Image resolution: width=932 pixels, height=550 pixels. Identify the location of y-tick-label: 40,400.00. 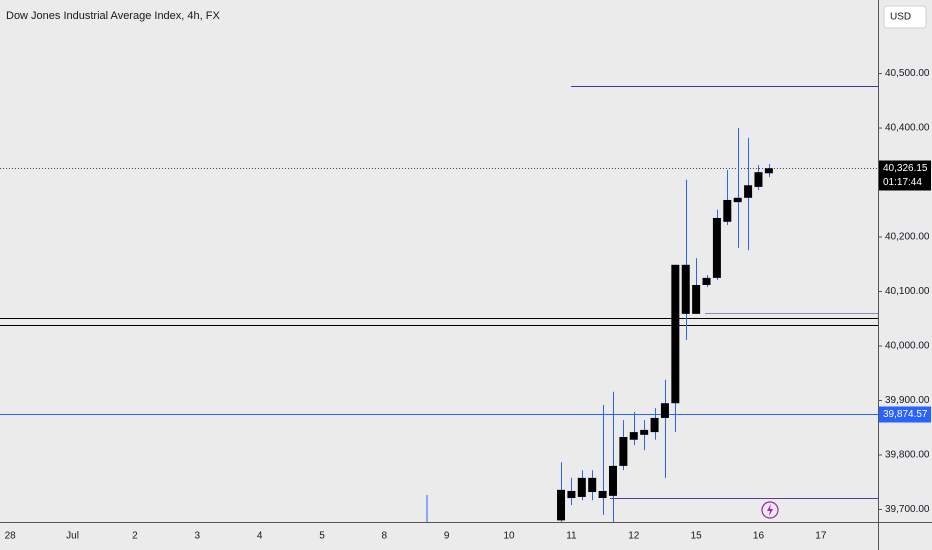
(907, 128).